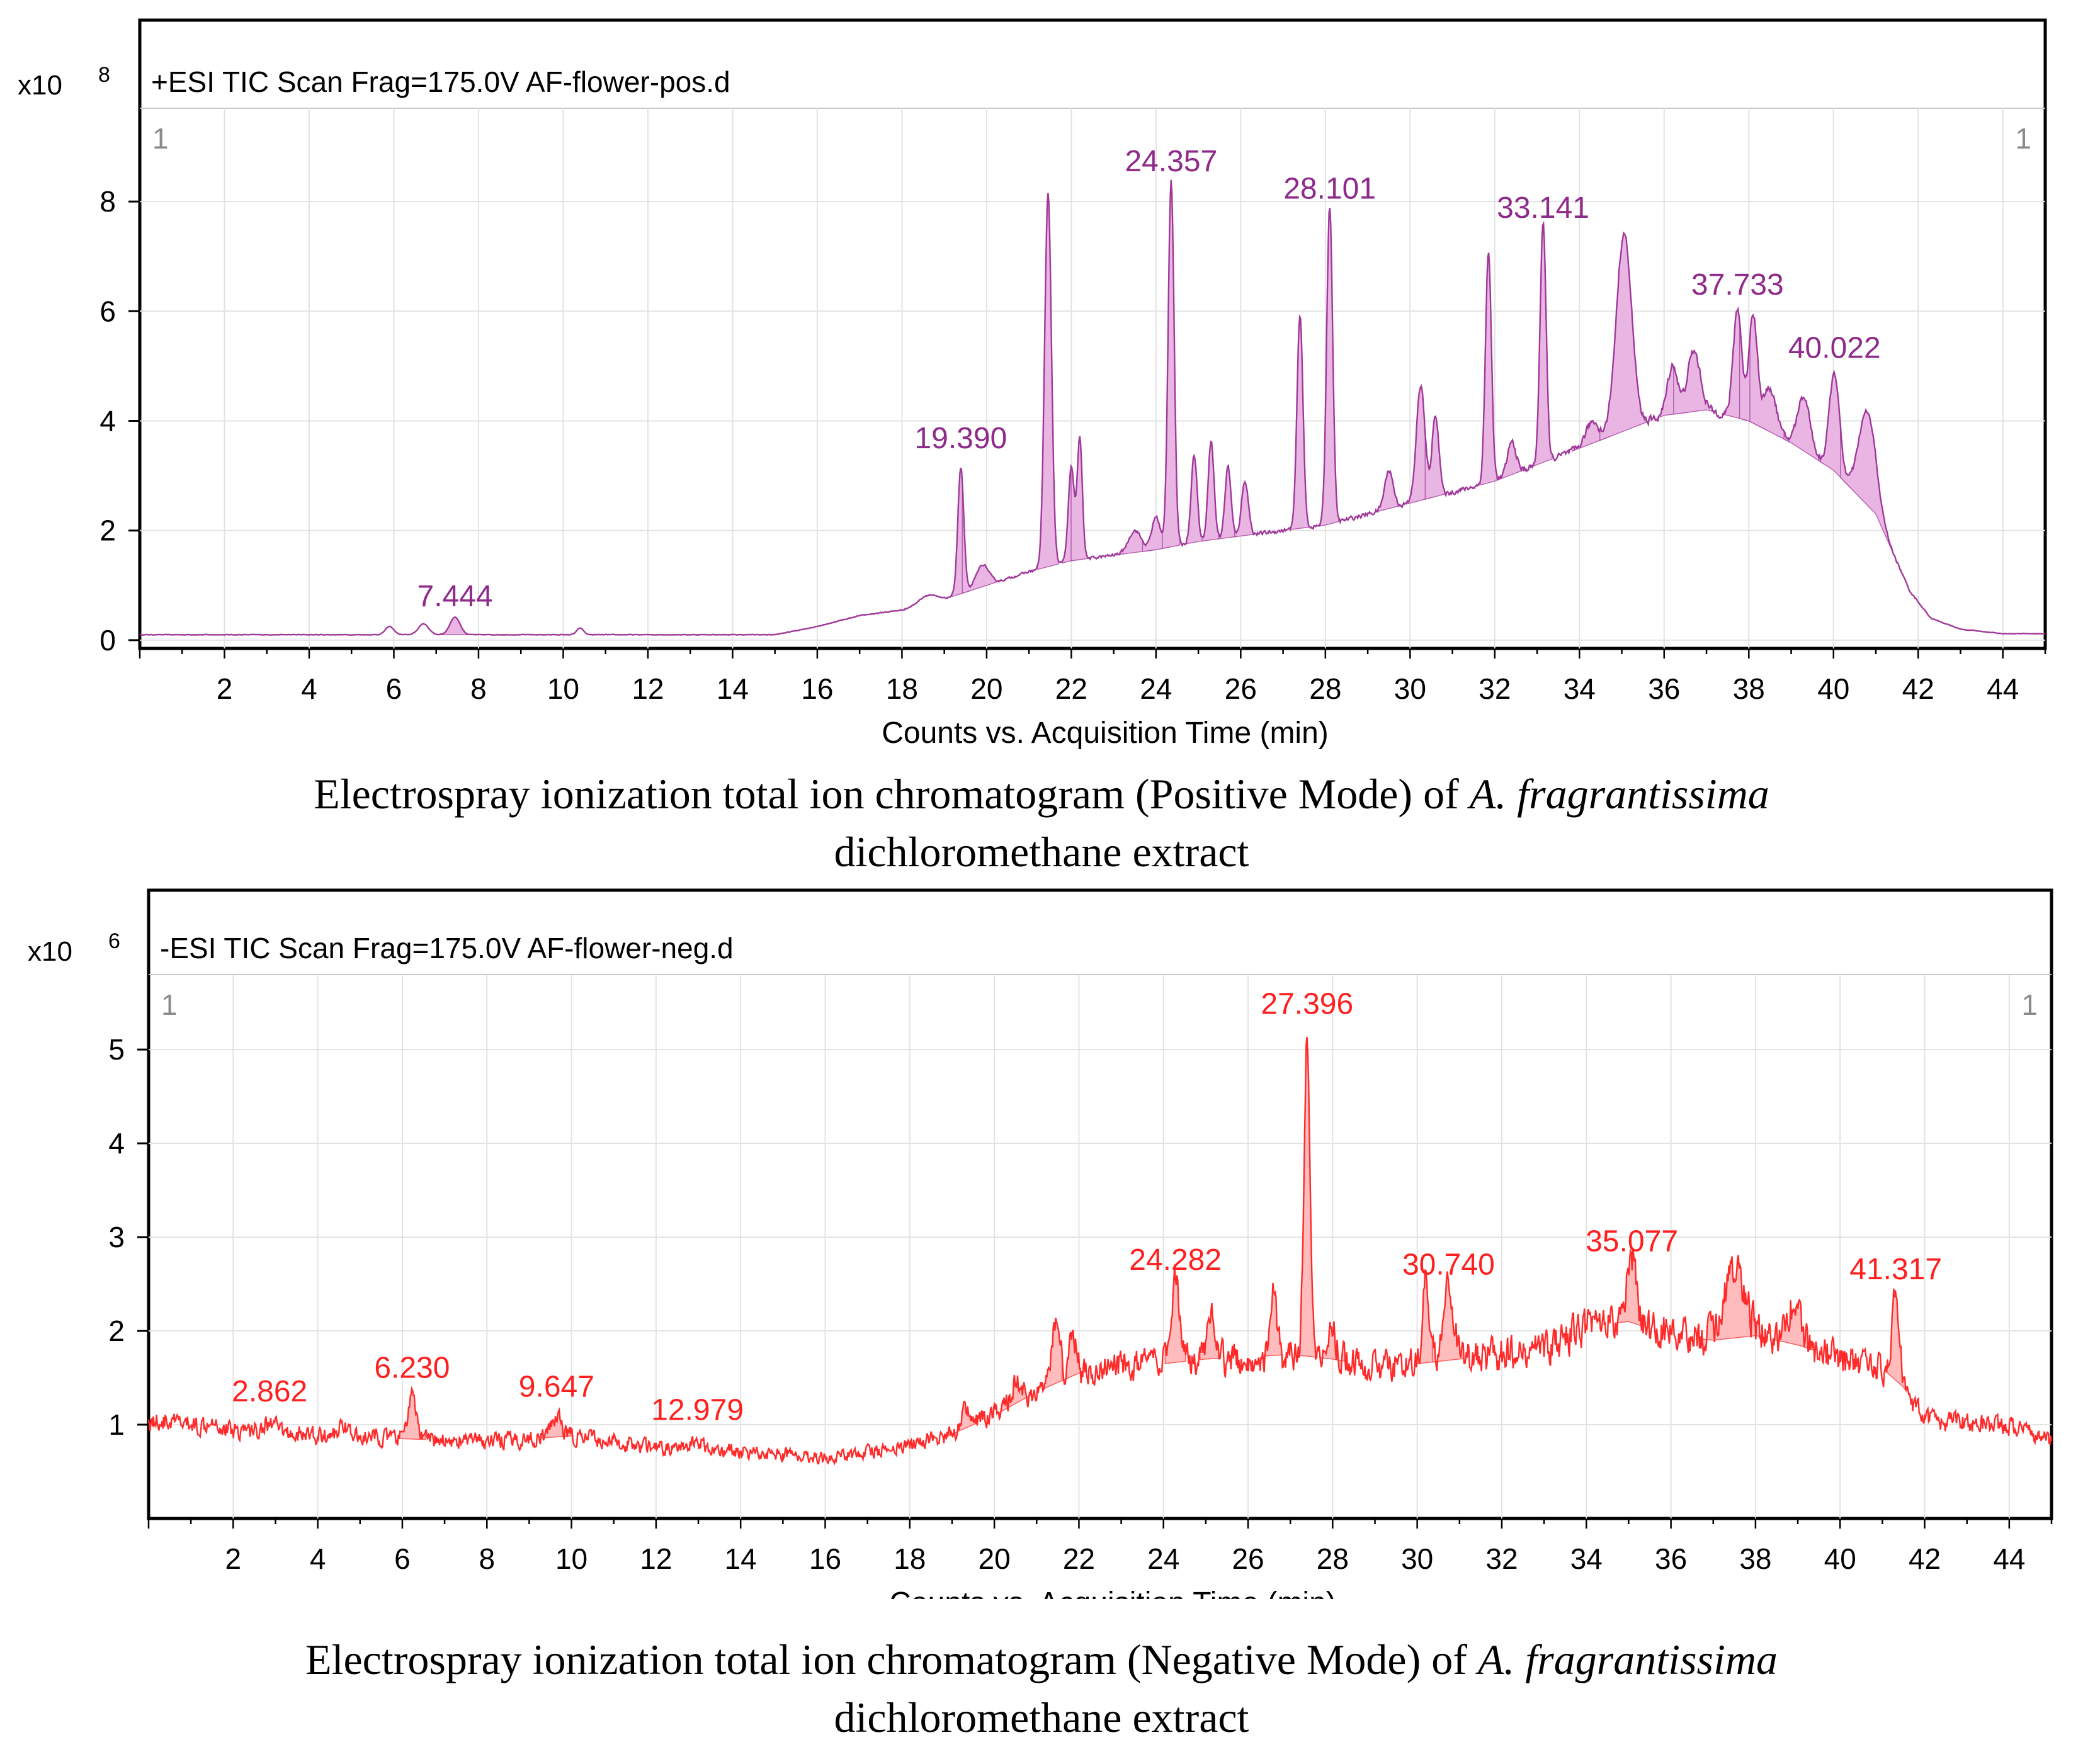 This screenshot has width=2083, height=1764. I want to click on neg-x-tick-label-3: 8, so click(487, 1558).